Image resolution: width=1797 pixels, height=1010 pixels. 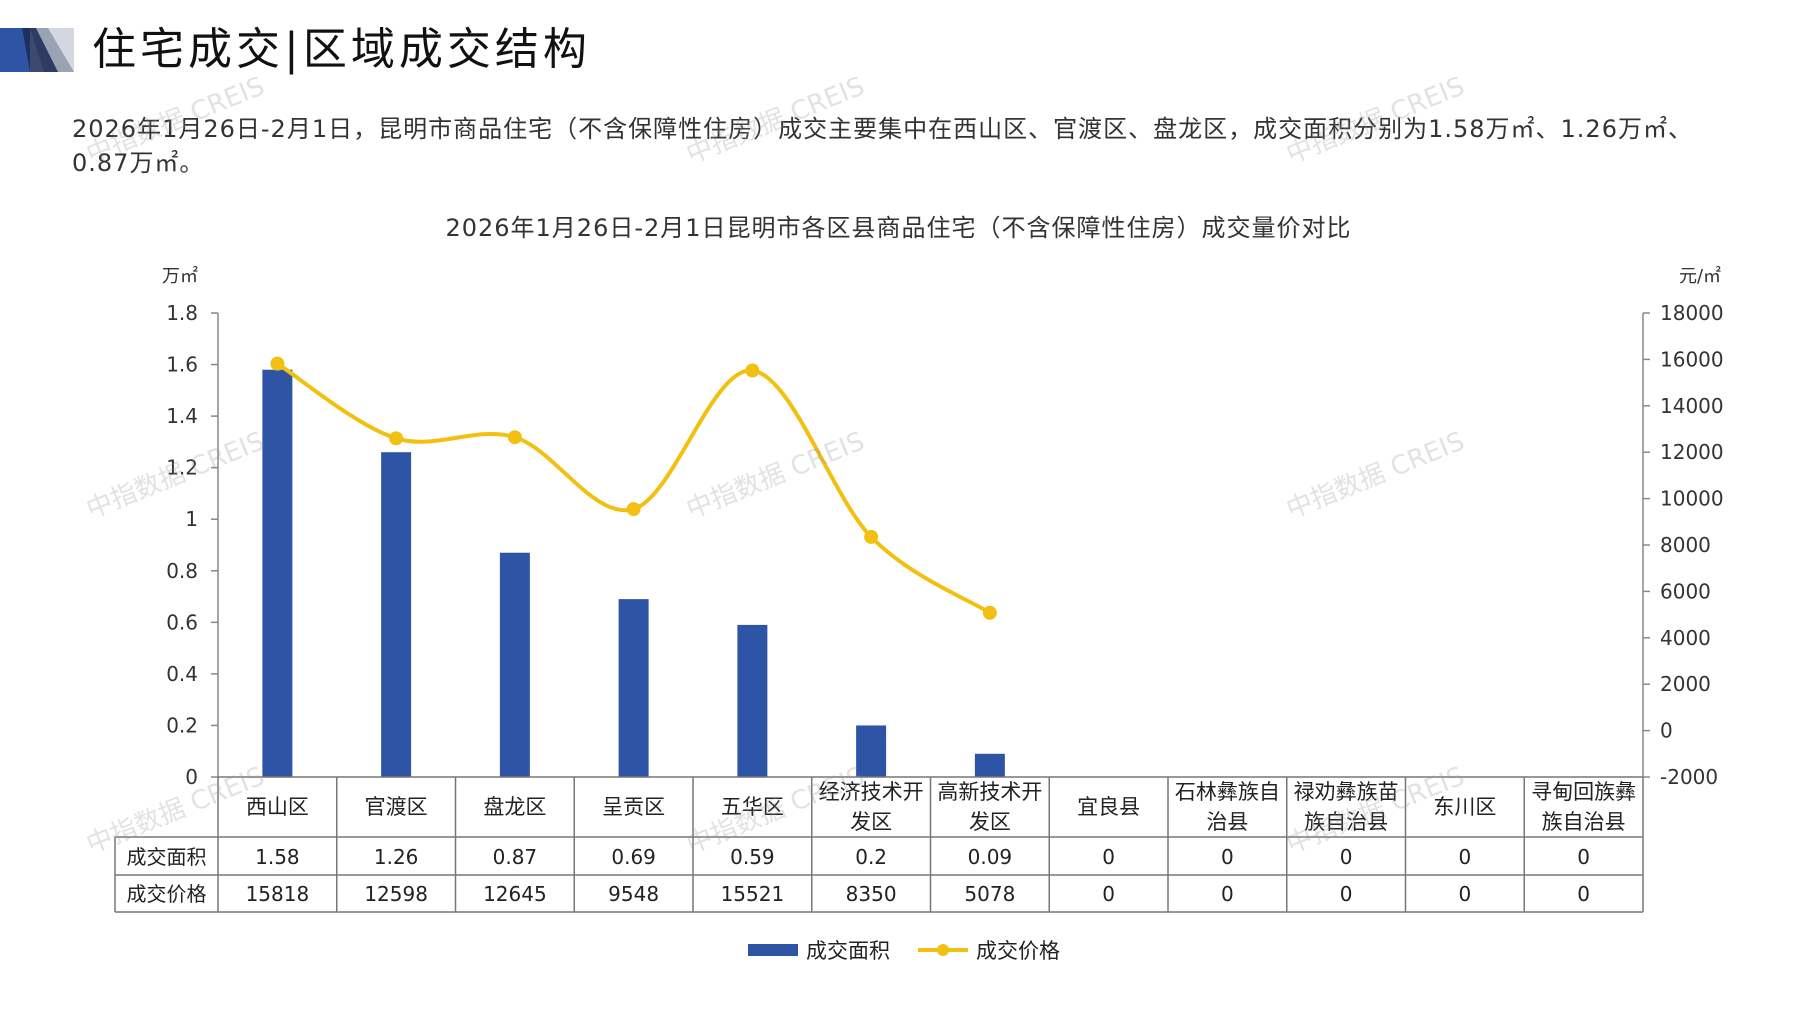 What do you see at coordinates (752, 807) in the screenshot?
I see `category-label: 五华区` at bounding box center [752, 807].